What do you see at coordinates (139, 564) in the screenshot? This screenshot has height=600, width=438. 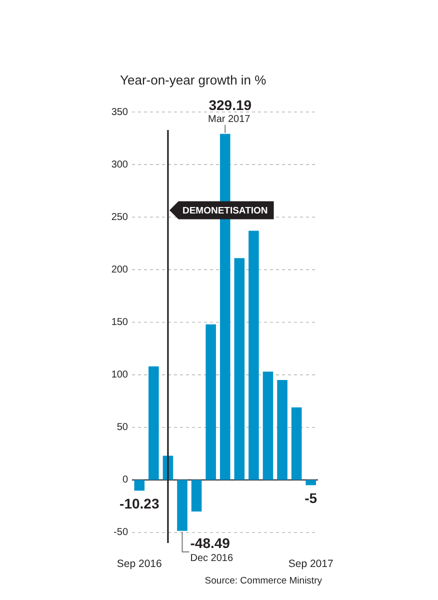 I see `x-tick-label: Sep 2016` at bounding box center [139, 564].